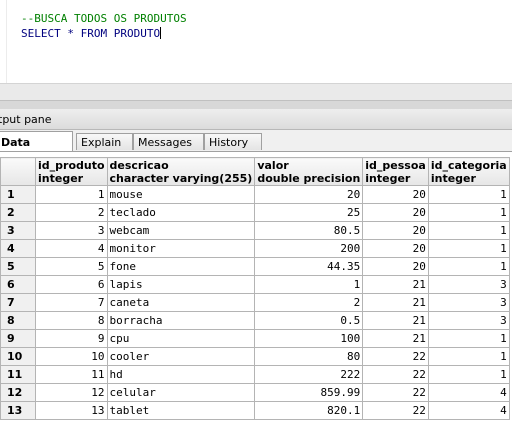 This screenshot has width=512, height=438. What do you see at coordinates (309, 213) in the screenshot?
I see `cell-valor: 25` at bounding box center [309, 213].